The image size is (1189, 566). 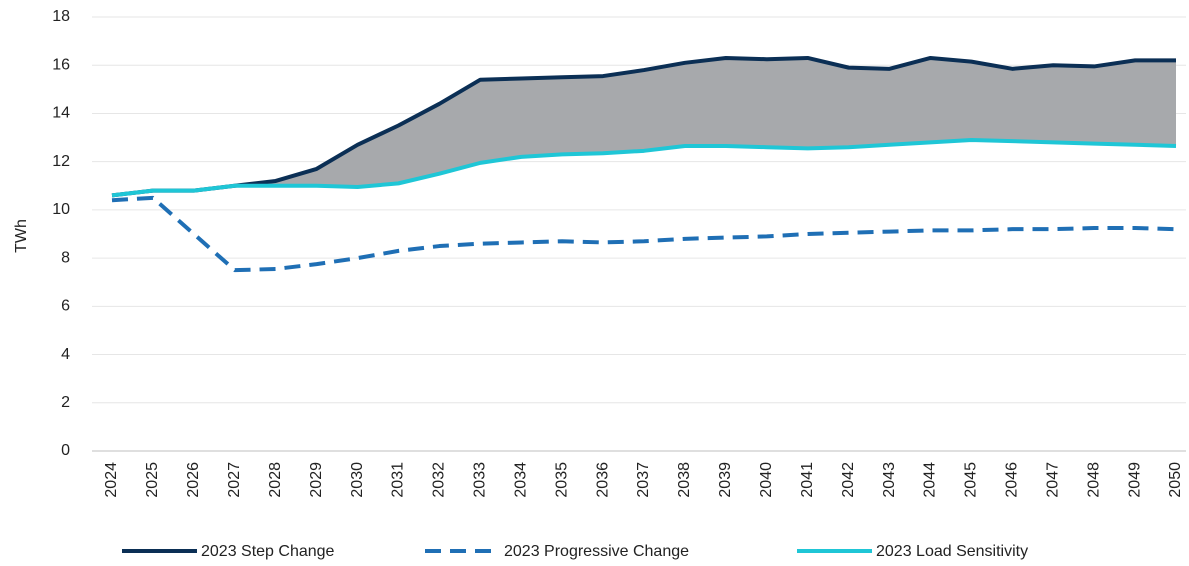 What do you see at coordinates (61, 16) in the screenshot?
I see `y-tick-label: 18` at bounding box center [61, 16].